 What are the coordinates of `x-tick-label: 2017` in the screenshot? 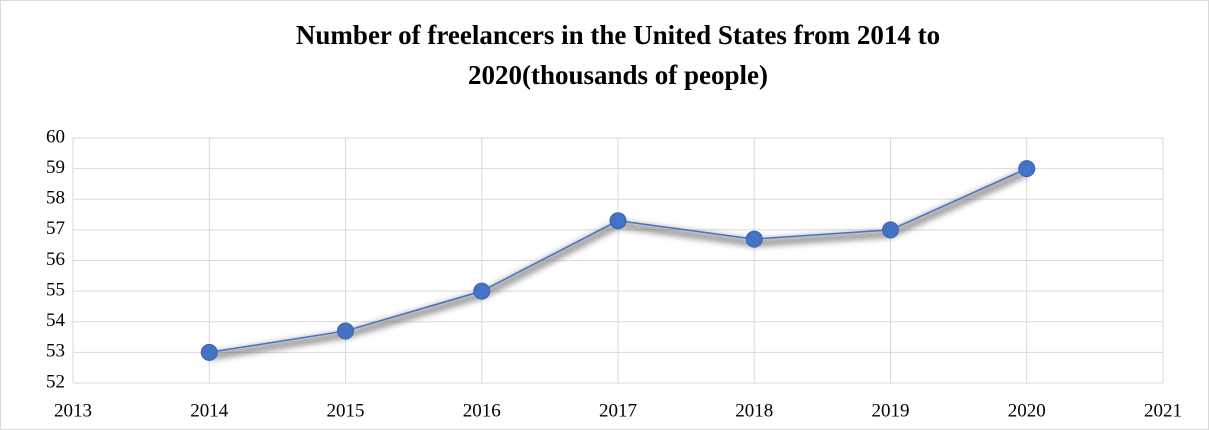 It's located at (618, 410).